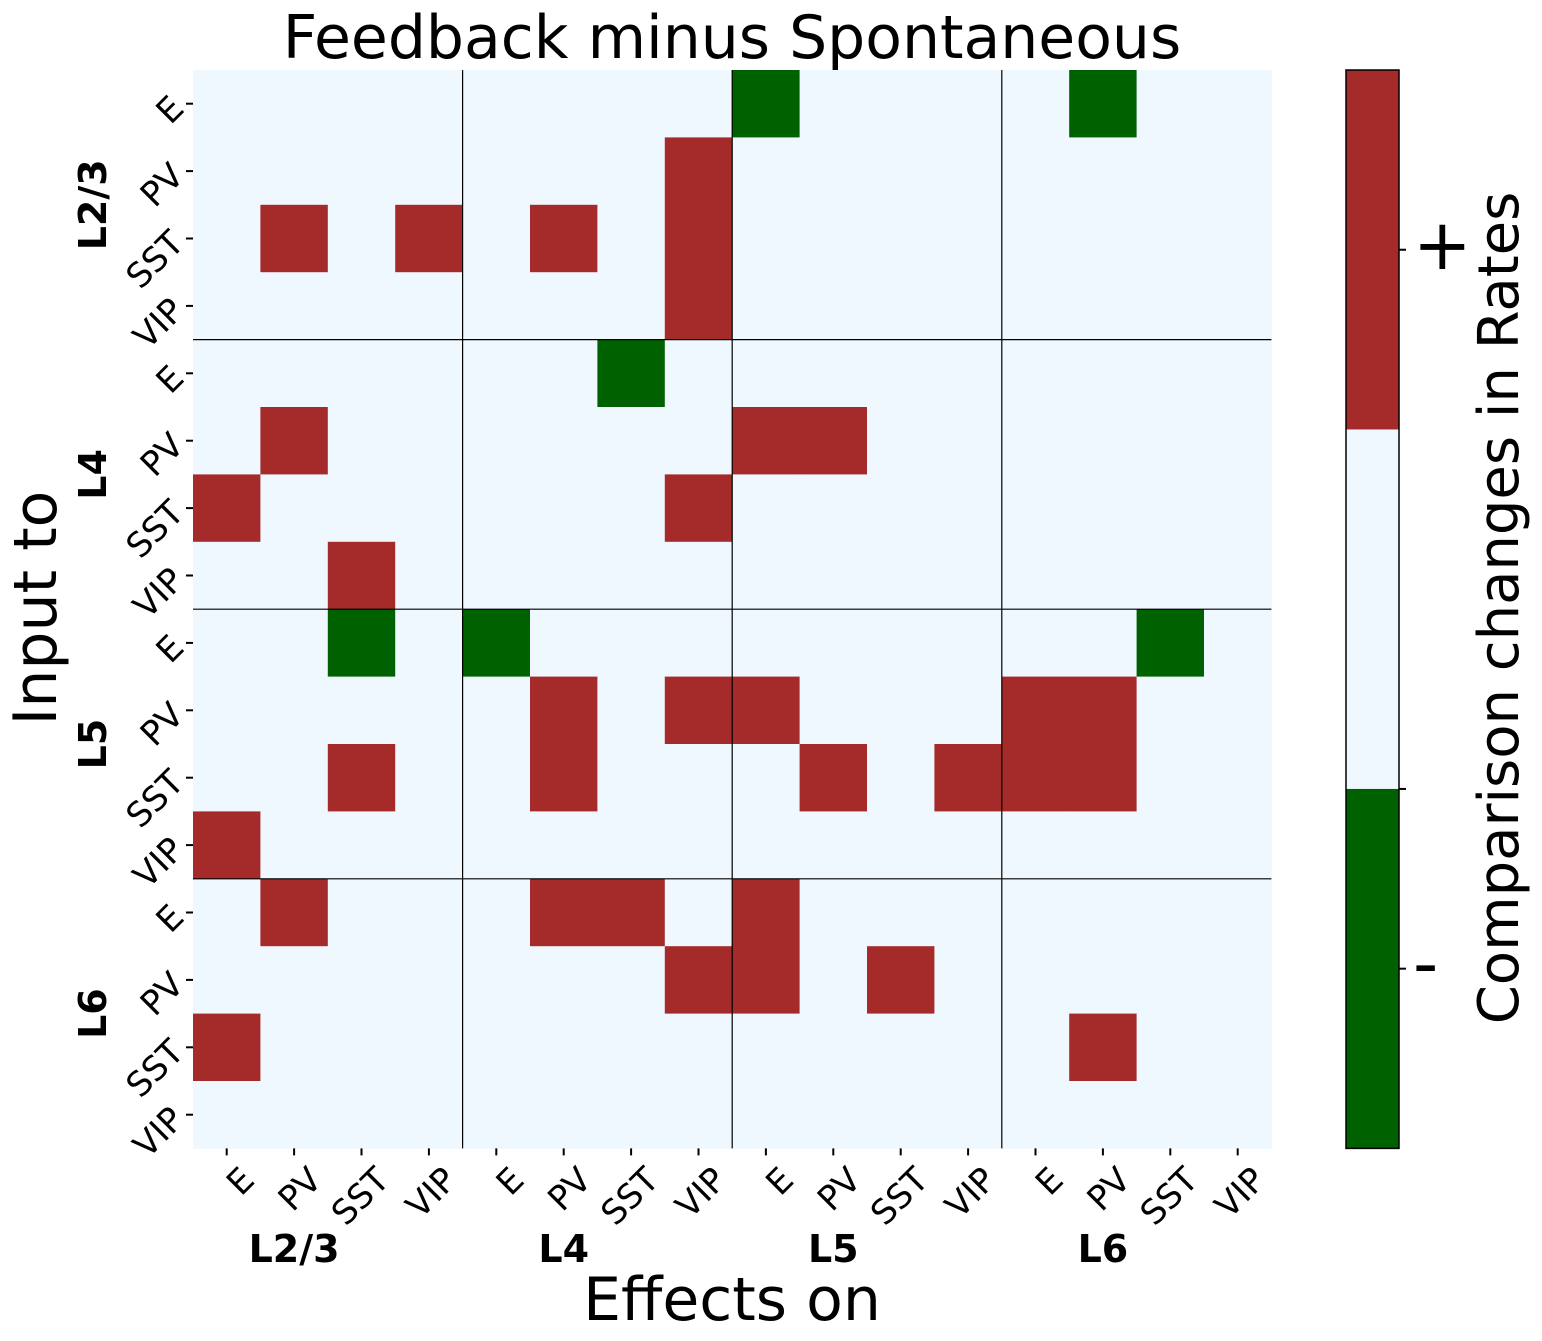 Image resolution: width=1542 pixels, height=1341 pixels. Describe the element at coordinates (156, 260) in the screenshot. I see `y-tick-label: SST` at that location.